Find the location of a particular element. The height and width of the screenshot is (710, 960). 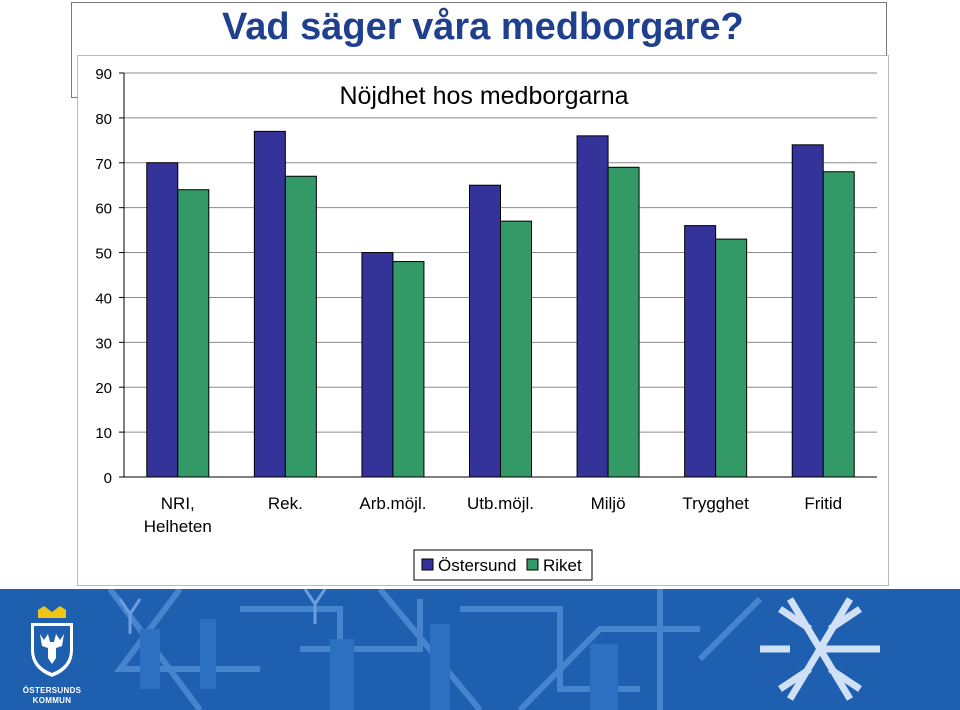

y-tick-label: 40 is located at coordinates (103, 298).